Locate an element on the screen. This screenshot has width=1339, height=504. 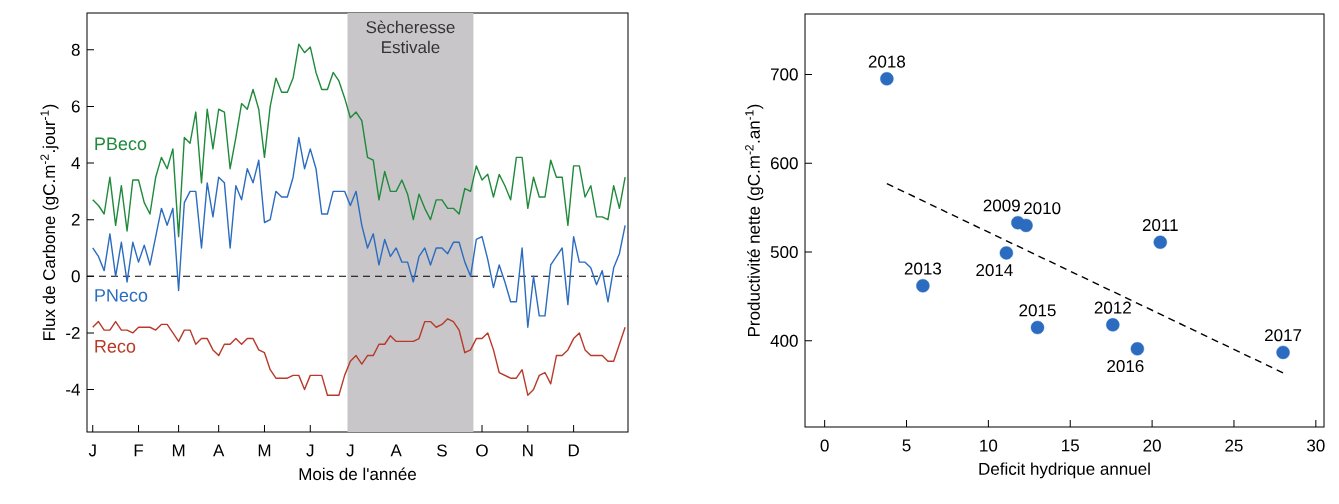
annotation: Sècheresse Estivale is located at coordinates (410, 37).